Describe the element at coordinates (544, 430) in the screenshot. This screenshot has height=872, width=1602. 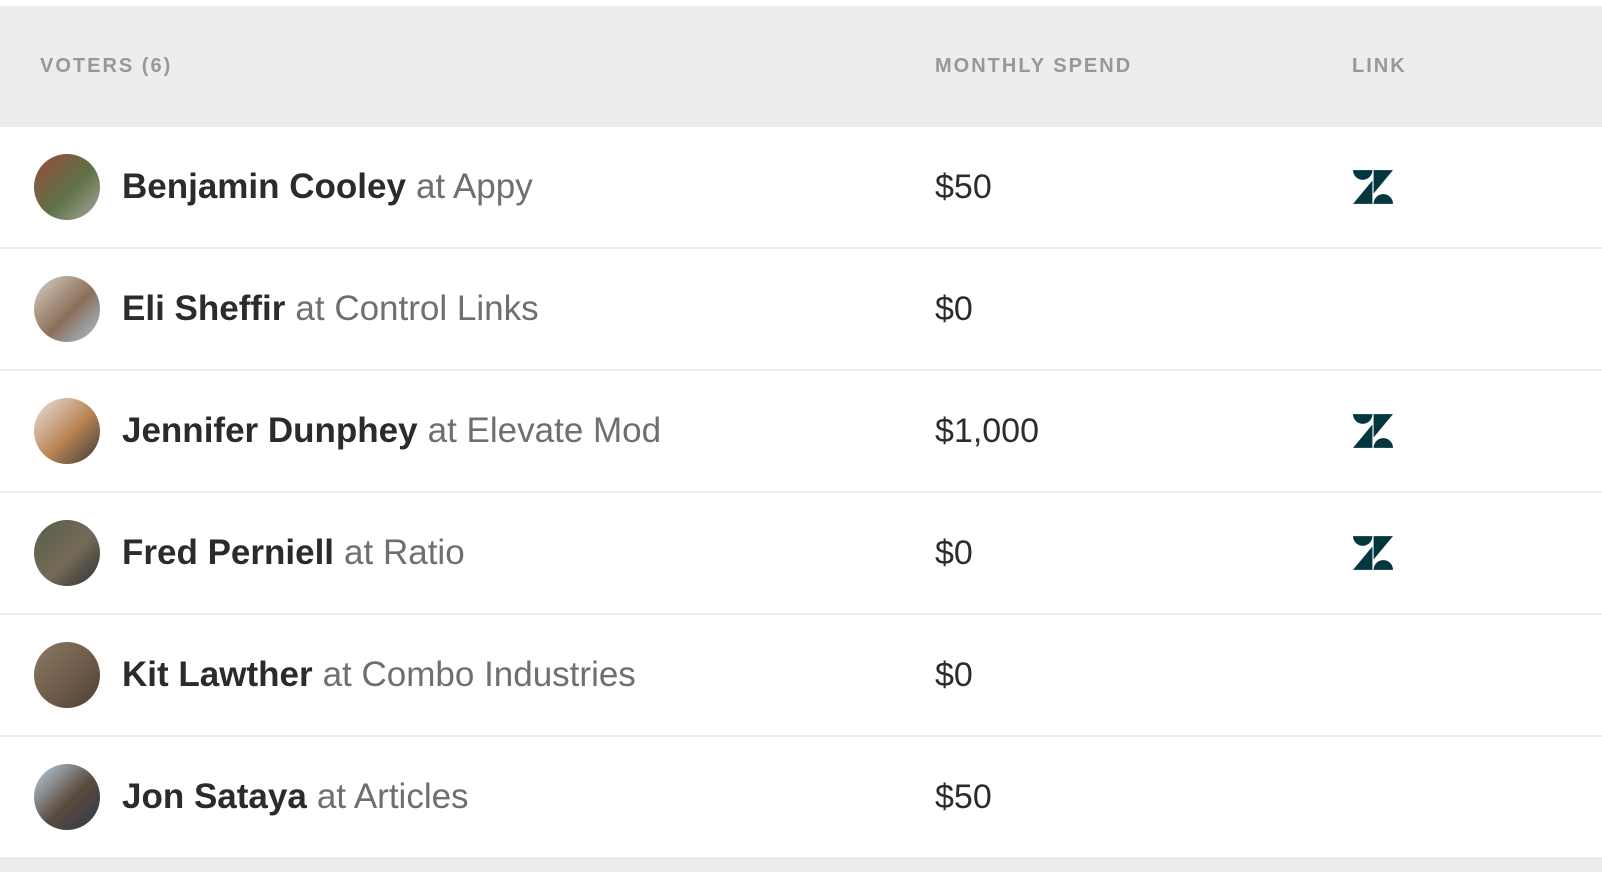
I see `voter-company: at Elevate Mod` at that location.